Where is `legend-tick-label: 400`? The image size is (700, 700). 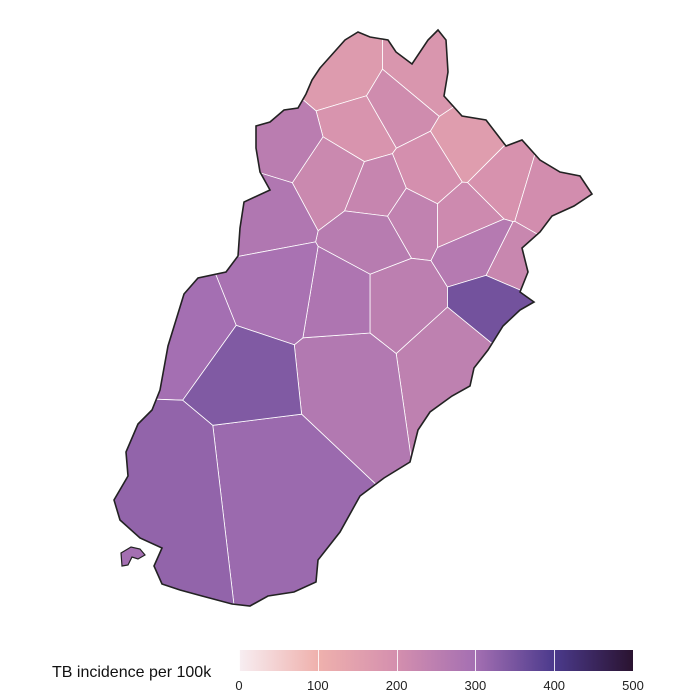 legend-tick-label: 400 is located at coordinates (554, 685).